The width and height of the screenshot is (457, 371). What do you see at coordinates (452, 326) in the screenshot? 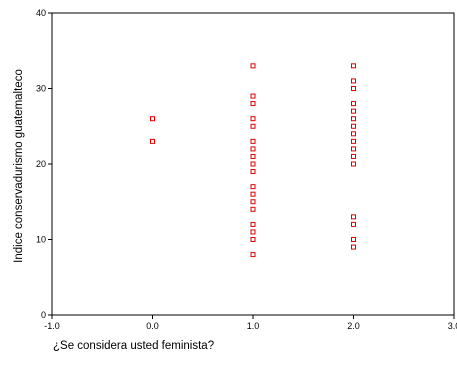
I see `x-tick-label: 3.0` at bounding box center [452, 326].